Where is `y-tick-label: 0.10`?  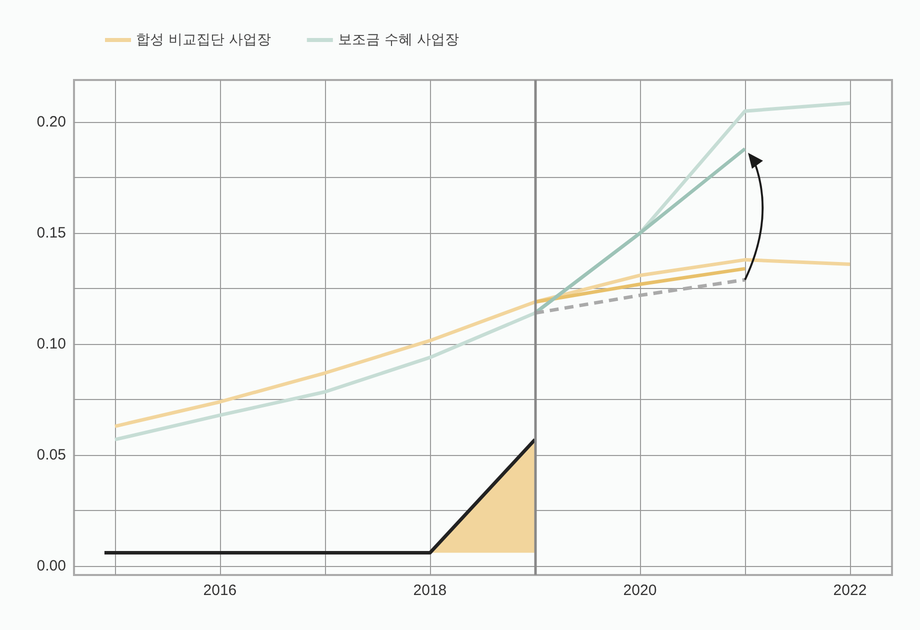 y-tick-label: 0.10 is located at coordinates (51, 344).